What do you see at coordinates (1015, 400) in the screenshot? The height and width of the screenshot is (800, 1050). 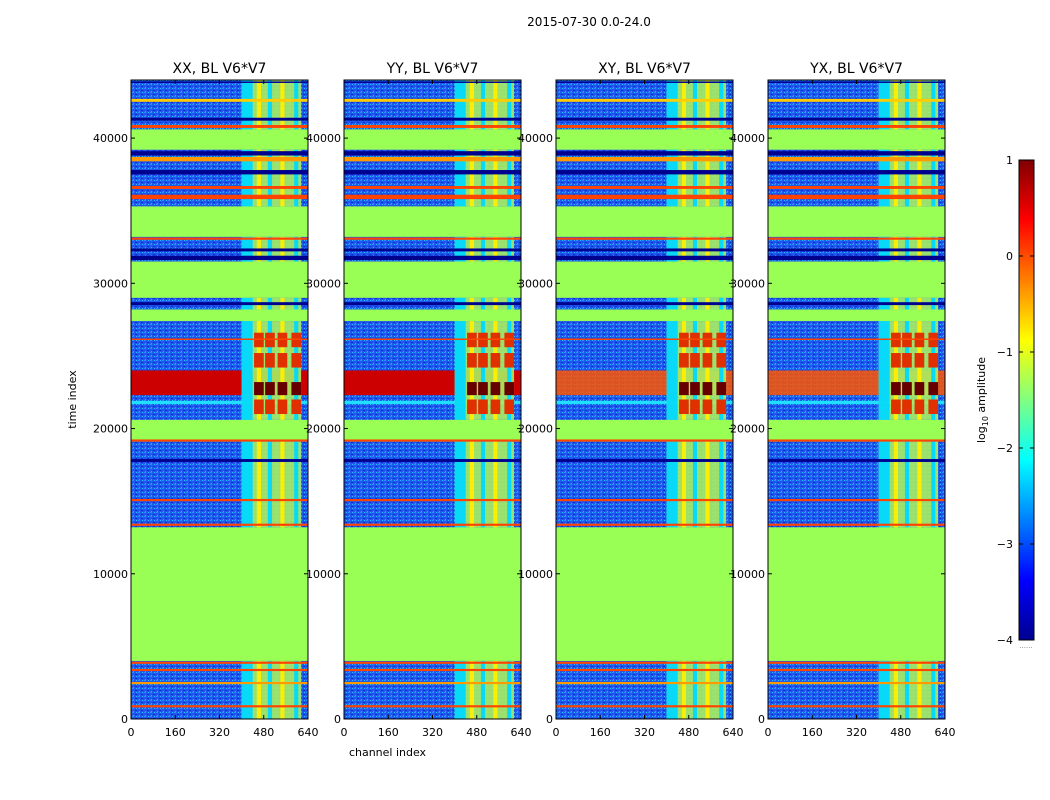 I see `colorbar-ticks: 1 0 −1 −2 −3 −4` at bounding box center [1015, 400].